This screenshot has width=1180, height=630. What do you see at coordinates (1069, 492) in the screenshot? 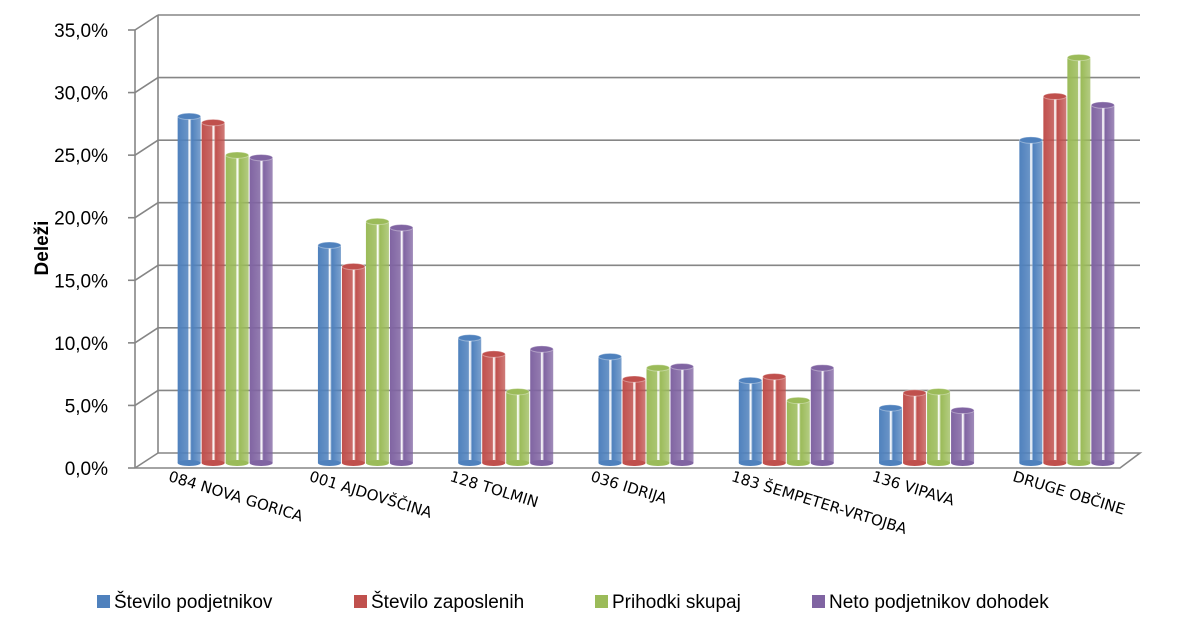
I see `x-category-label: DRUGE OBČINE` at bounding box center [1069, 492].